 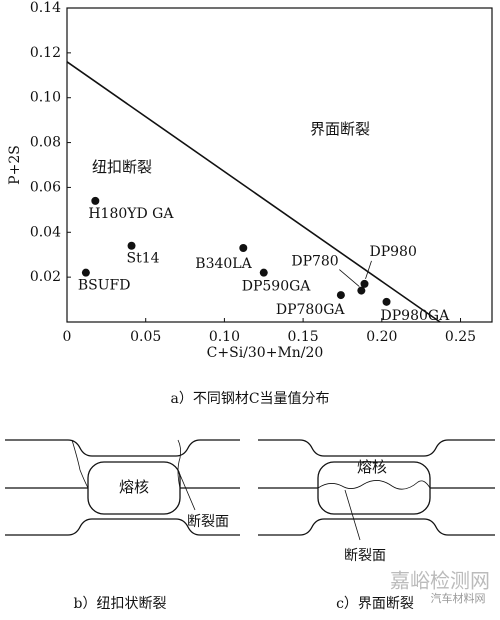 I want to click on y-tick-label: 0.08, so click(x=45, y=143).